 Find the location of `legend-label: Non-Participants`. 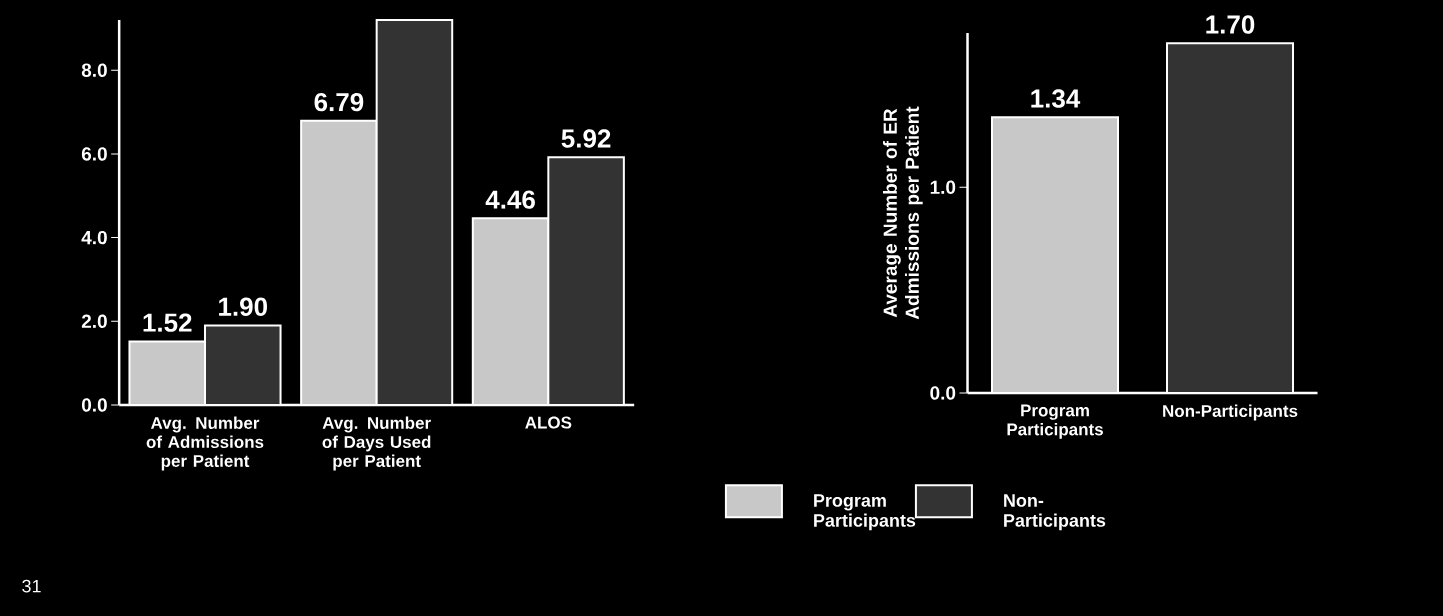

legend-label: Non-Participants is located at coordinates (1055, 512).